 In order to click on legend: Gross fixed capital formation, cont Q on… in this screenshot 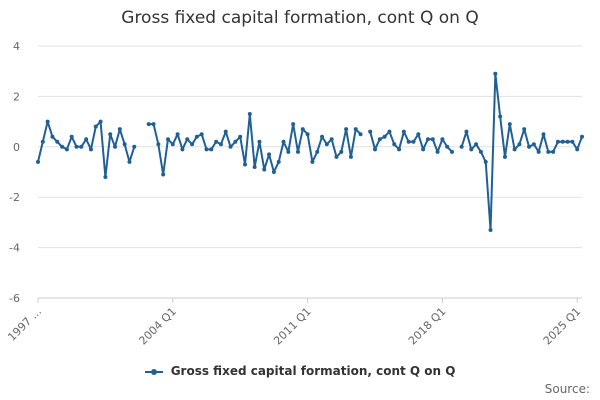, I will do `click(300, 371)`.